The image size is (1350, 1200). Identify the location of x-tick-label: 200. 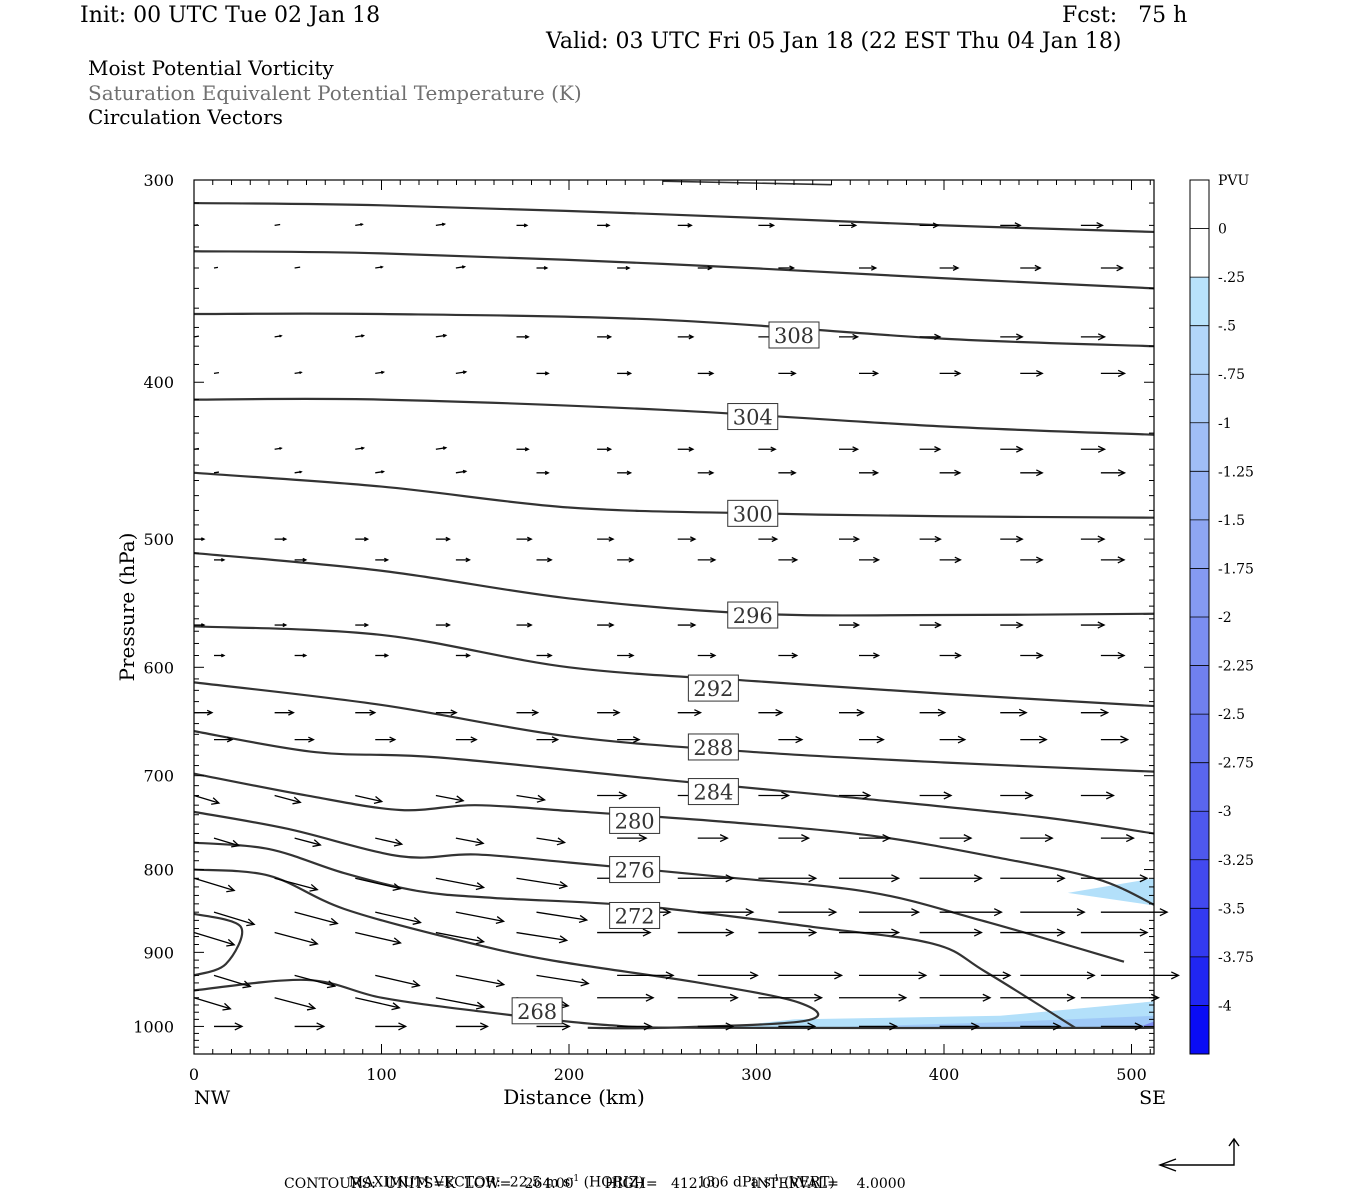
(569, 1074).